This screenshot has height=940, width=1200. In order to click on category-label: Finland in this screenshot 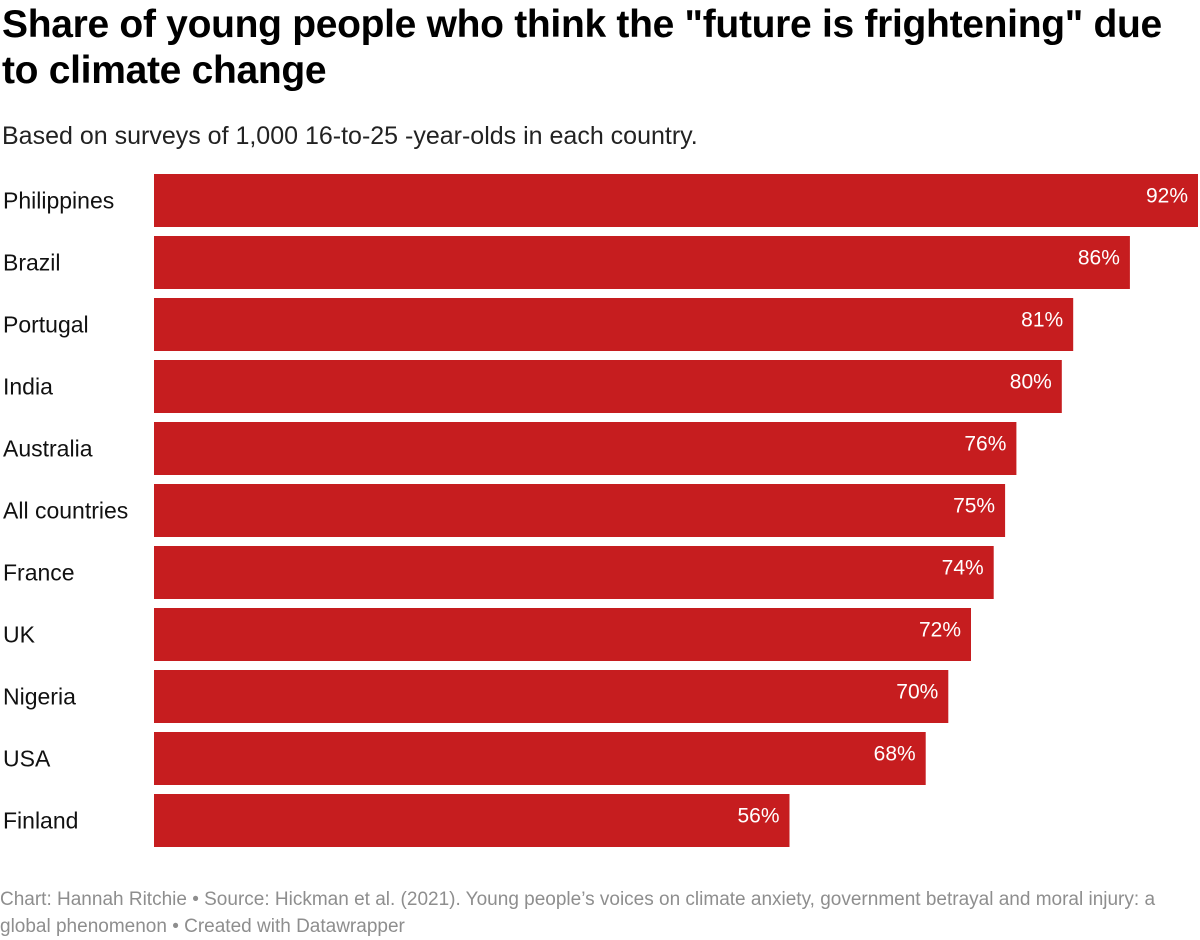, I will do `click(40, 821)`.